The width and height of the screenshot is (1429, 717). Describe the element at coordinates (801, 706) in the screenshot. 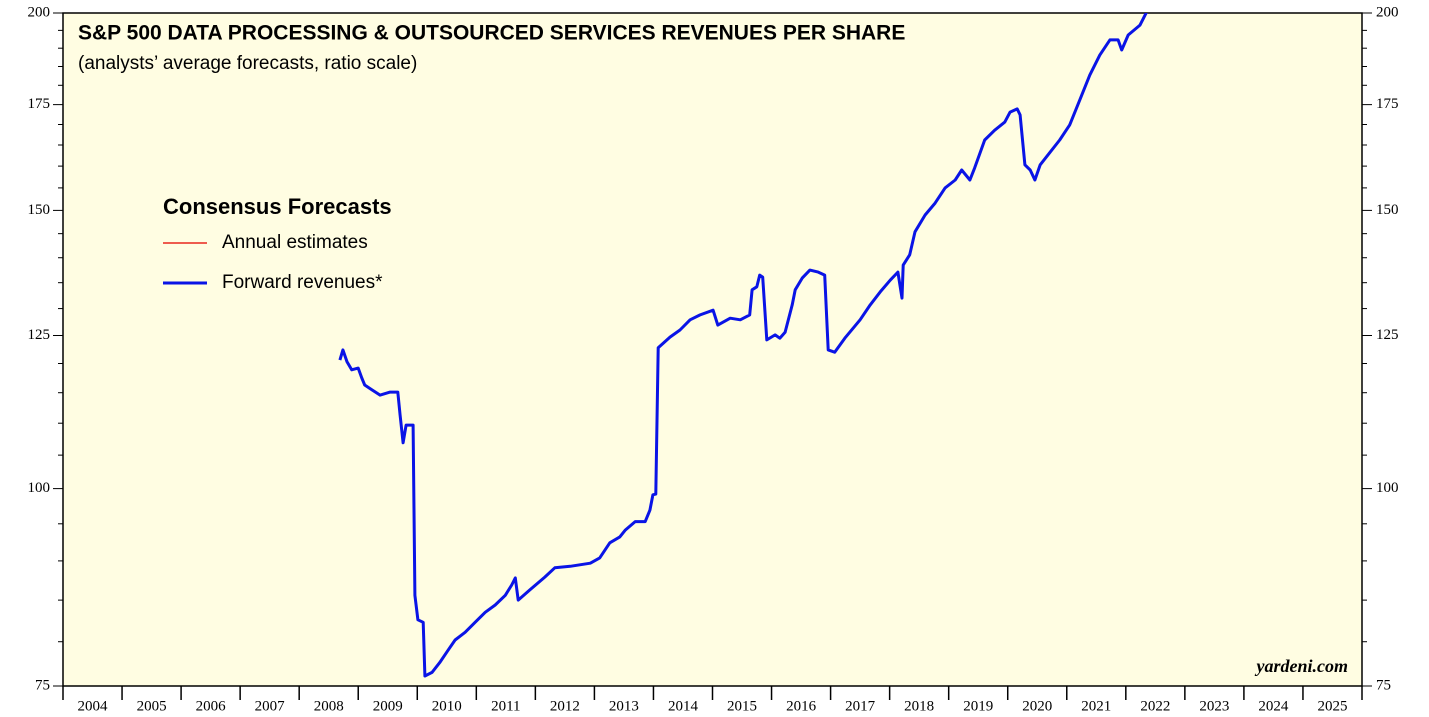

I see `x-tick-label: 2016` at that location.